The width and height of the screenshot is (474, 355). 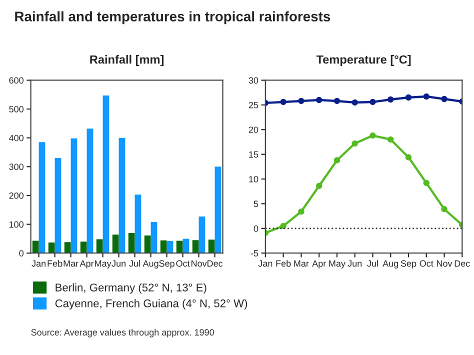 What do you see at coordinates (253, 129) in the screenshot?
I see `y-tick-label: 20` at bounding box center [253, 129].